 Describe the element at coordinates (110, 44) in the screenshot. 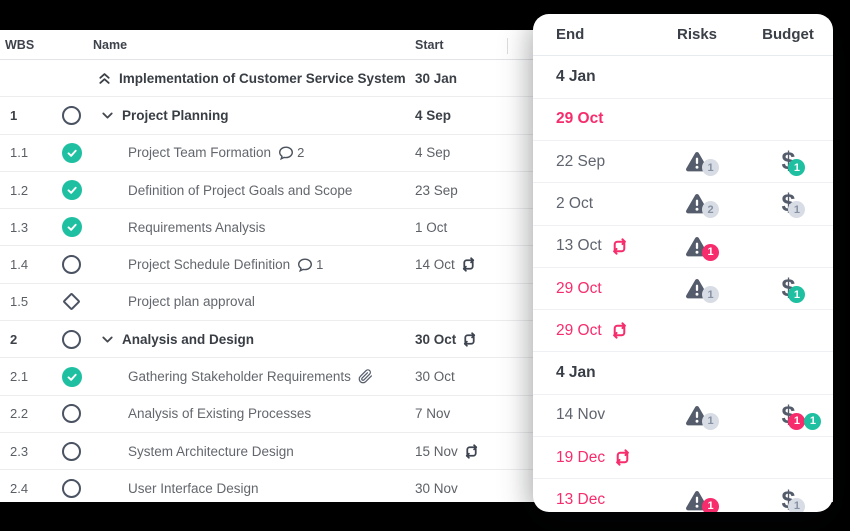

I see `column-header-name: Name` at that location.